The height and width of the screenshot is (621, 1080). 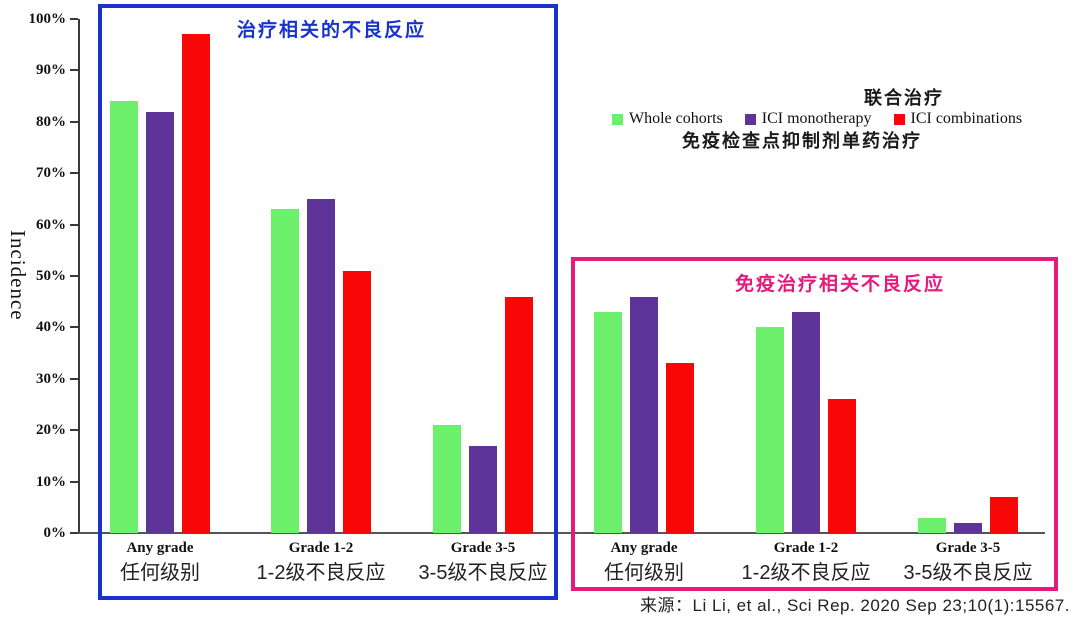 What do you see at coordinates (842, 466) in the screenshot?
I see `bar-immune_related-grade-1-2-ici-combinations` at bounding box center [842, 466].